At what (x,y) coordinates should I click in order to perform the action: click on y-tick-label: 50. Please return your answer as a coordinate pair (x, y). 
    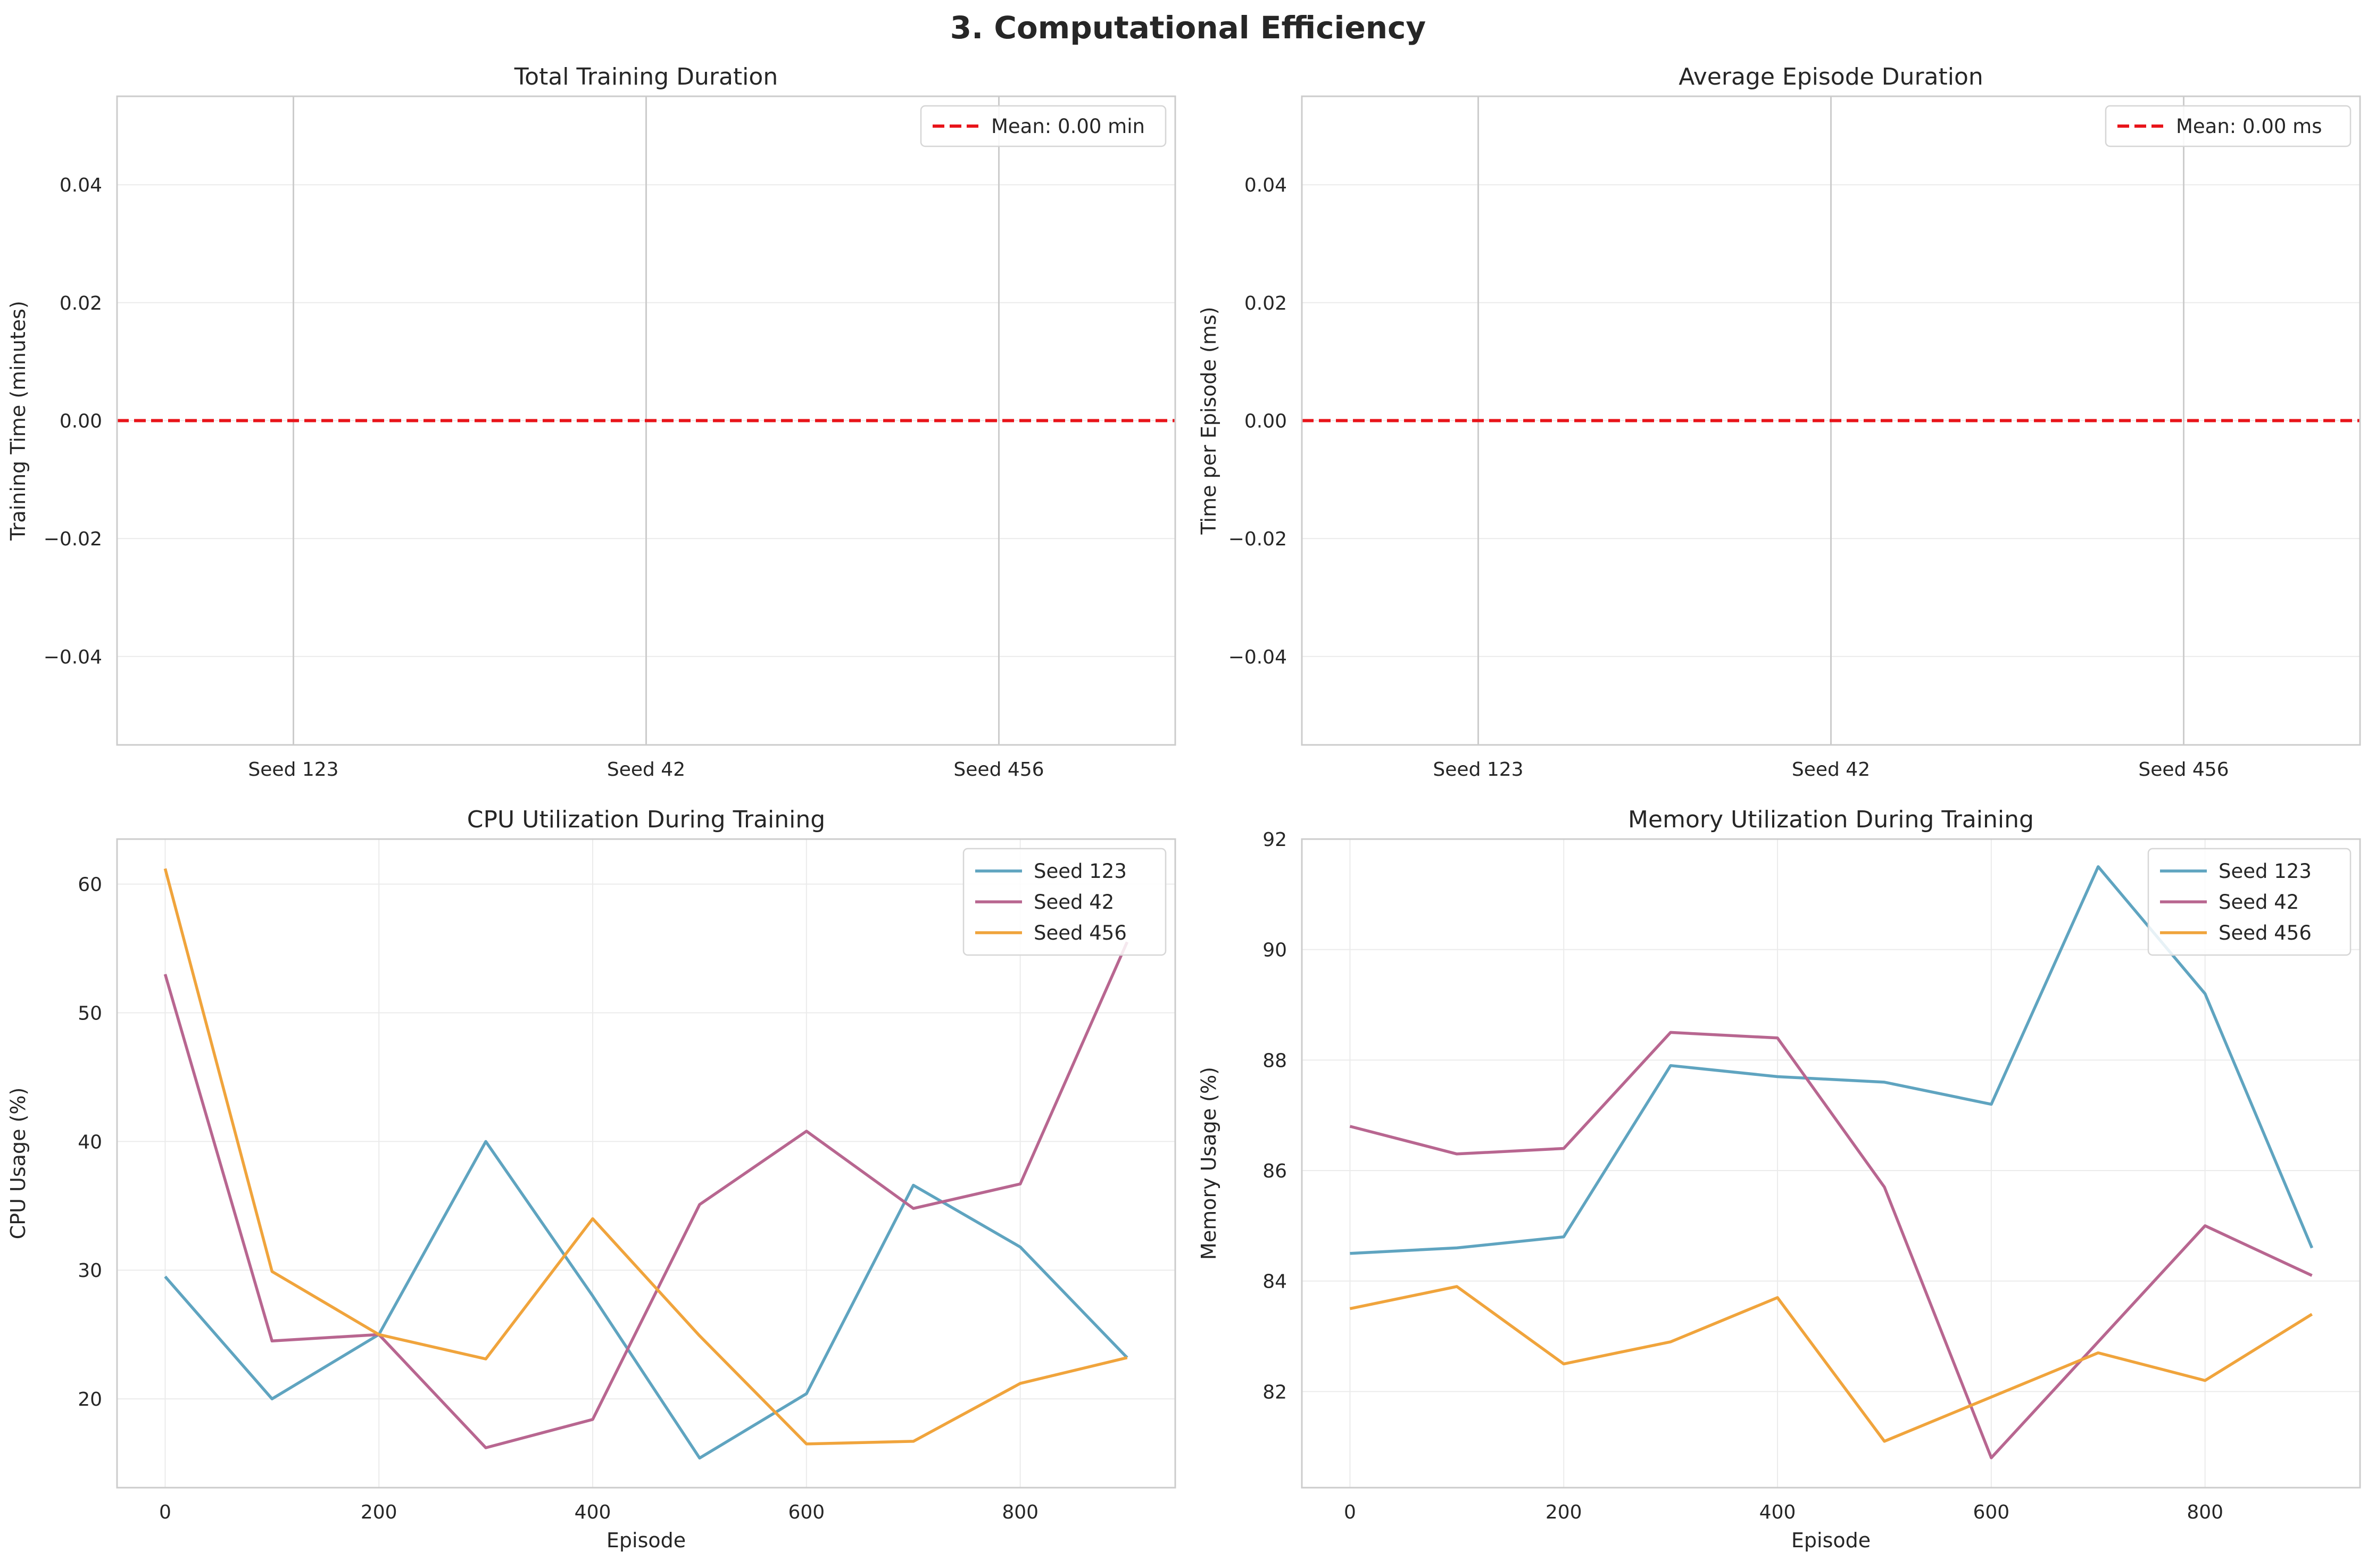
    Looking at the image, I should click on (90, 1014).